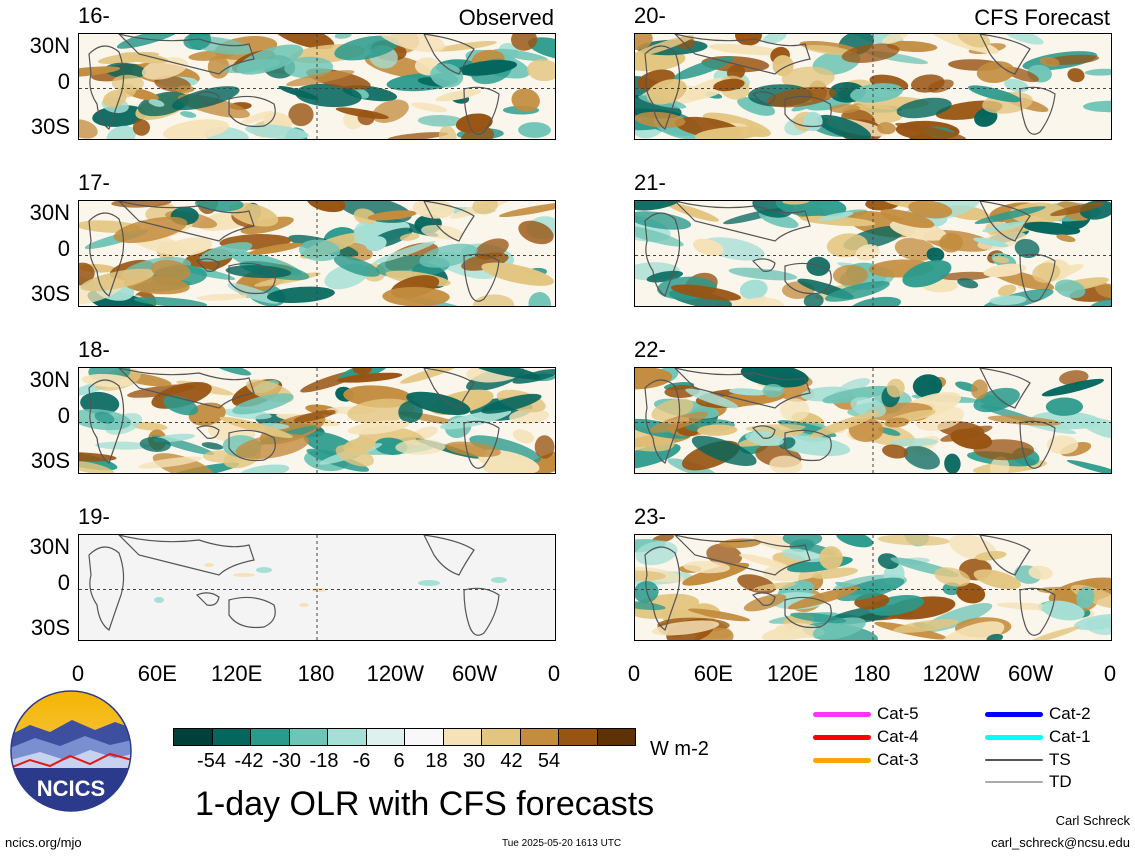 This screenshot has height=856, width=1135. What do you see at coordinates (511, 761) in the screenshot?
I see `colorbar-tick-label: 42` at bounding box center [511, 761].